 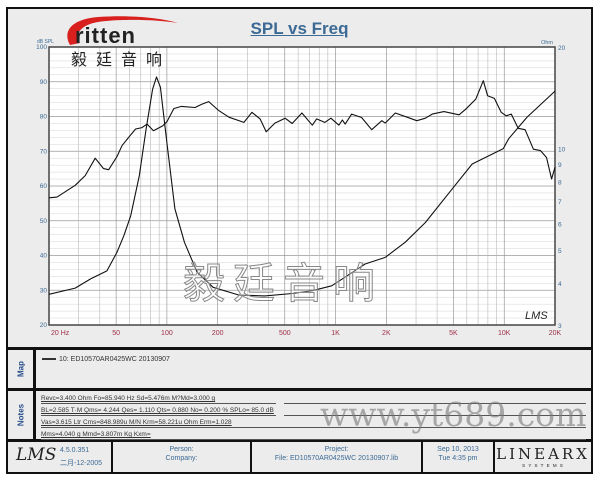 What do you see at coordinates (560, 284) in the screenshot?
I see `y2-tick-label: 4` at bounding box center [560, 284].